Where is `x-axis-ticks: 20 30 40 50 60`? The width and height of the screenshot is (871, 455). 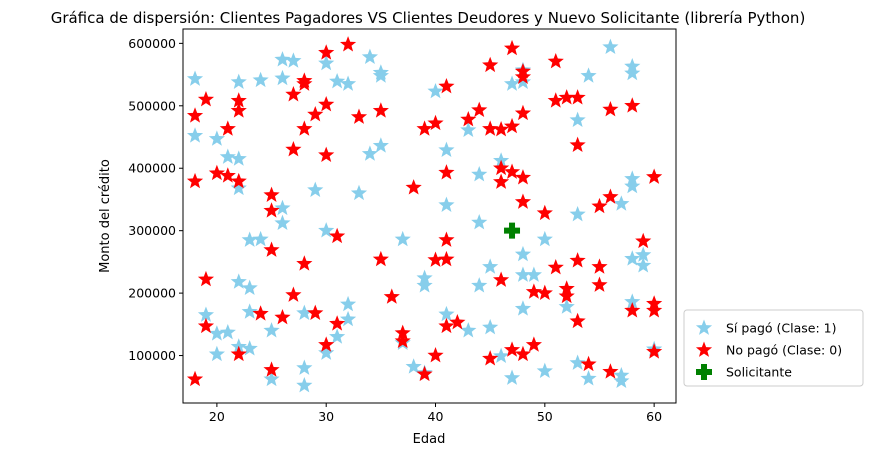 x-axis-ticks: 20 30 40 50 60 is located at coordinates (435, 413).